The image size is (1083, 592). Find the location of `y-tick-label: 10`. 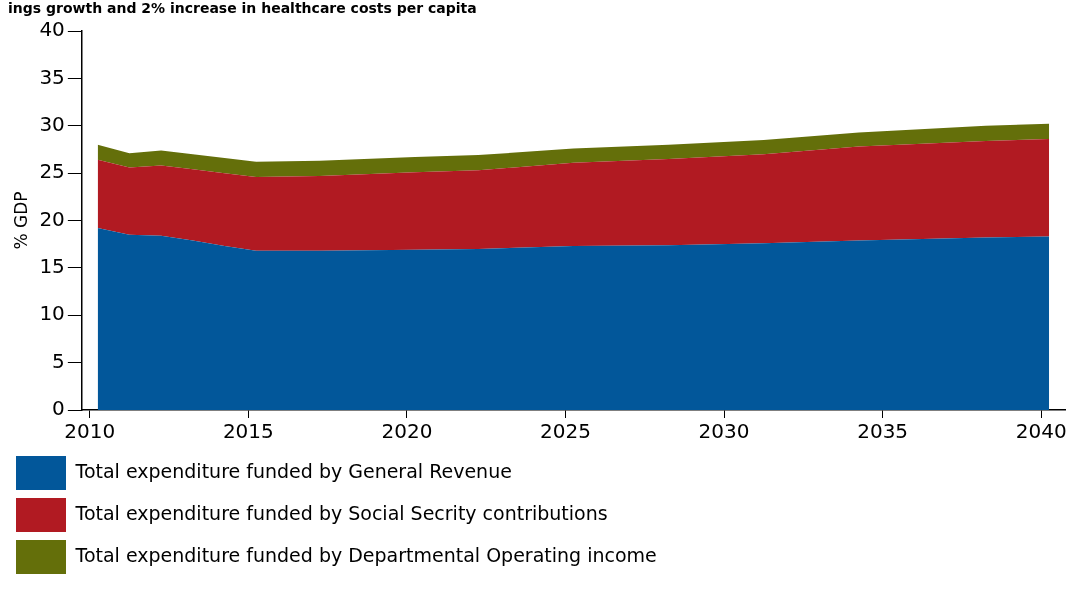

y-tick-label: 10 is located at coordinates (52, 313).